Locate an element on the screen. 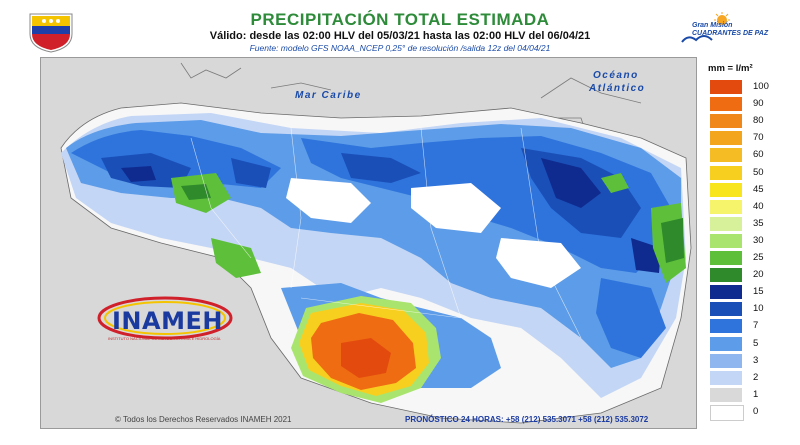 Image resolution: width=800 pixels, height=445 pixels. legend-item: 1 is located at coordinates (755, 396).